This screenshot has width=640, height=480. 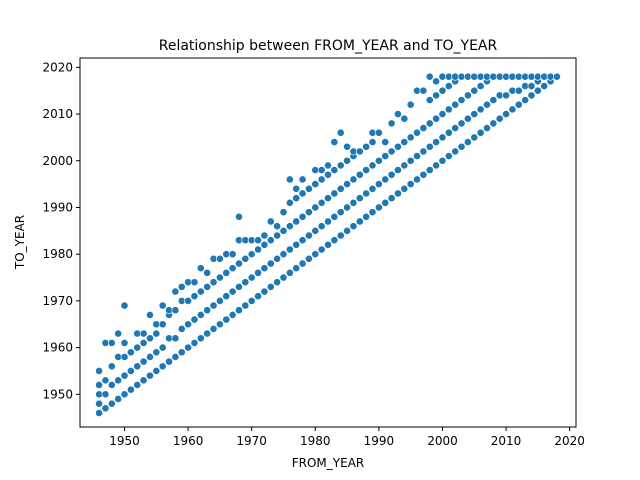 What do you see at coordinates (20, 242) in the screenshot?
I see `y-axis-label: TO_YEAR` at bounding box center [20, 242].